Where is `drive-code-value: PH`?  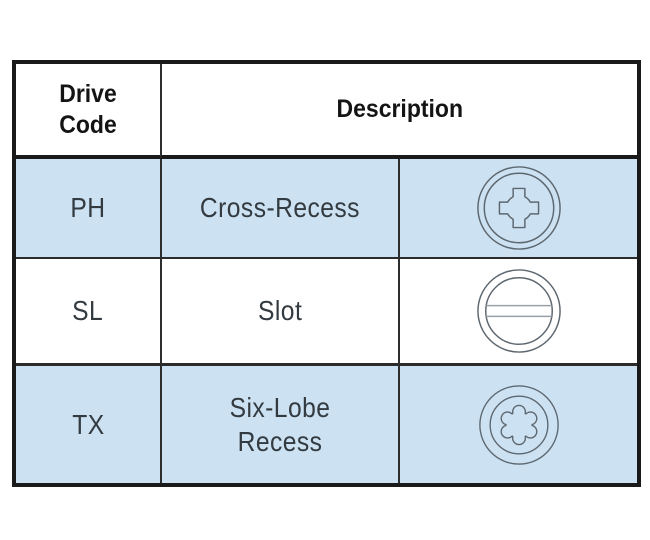 drive-code-value: PH is located at coordinates (88, 207).